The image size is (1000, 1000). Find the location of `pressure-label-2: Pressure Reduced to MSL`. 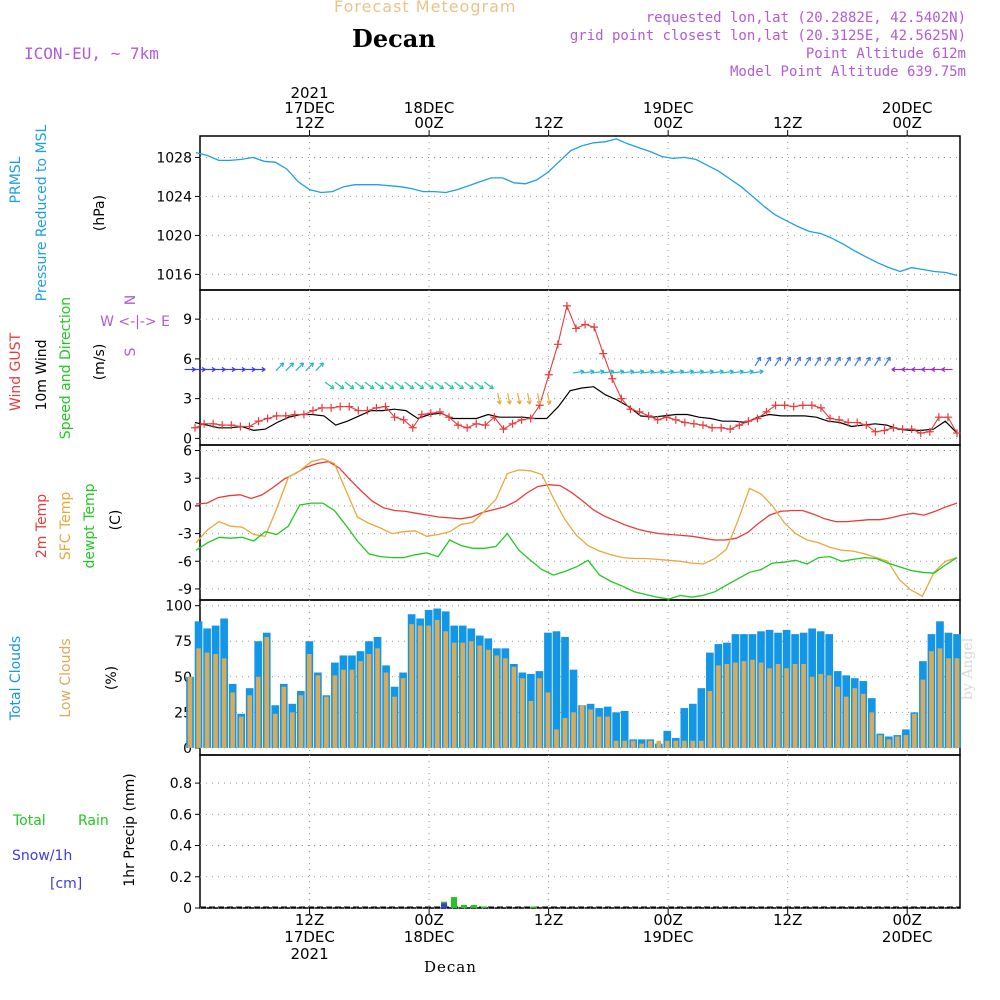

pressure-label-2: Pressure Reduced to MSL is located at coordinates (42, 212).